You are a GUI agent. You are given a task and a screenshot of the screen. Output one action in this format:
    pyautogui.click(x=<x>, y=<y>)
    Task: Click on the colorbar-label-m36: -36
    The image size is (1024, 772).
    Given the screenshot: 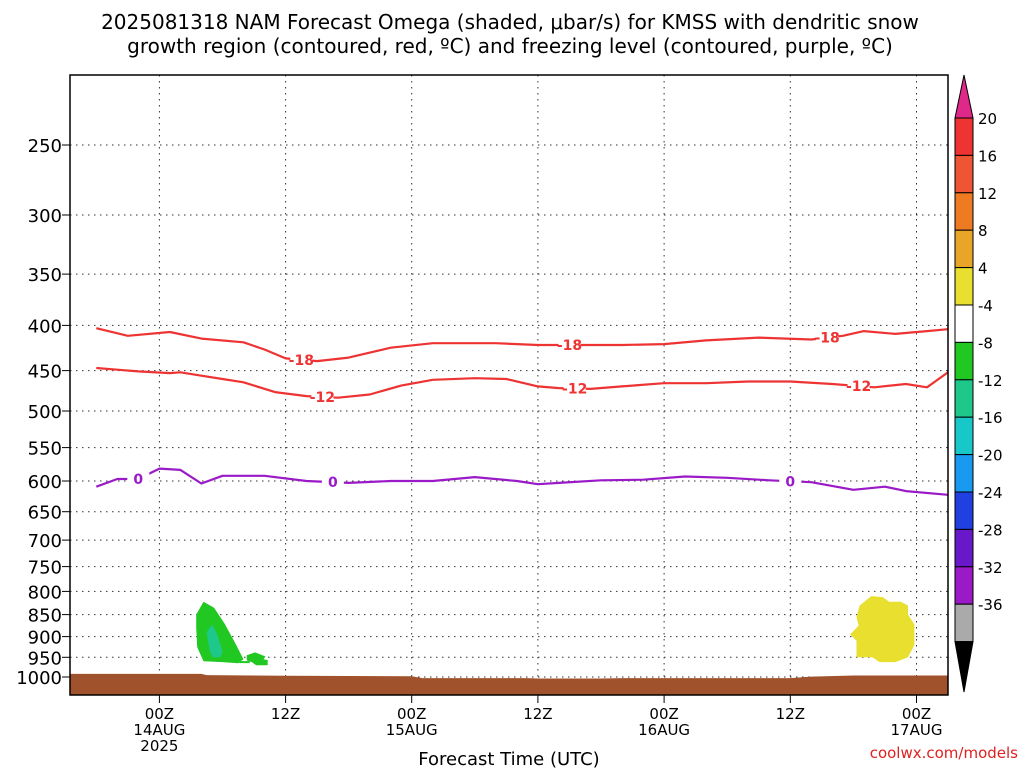 What is the action you would take?
    pyautogui.click(x=990, y=605)
    